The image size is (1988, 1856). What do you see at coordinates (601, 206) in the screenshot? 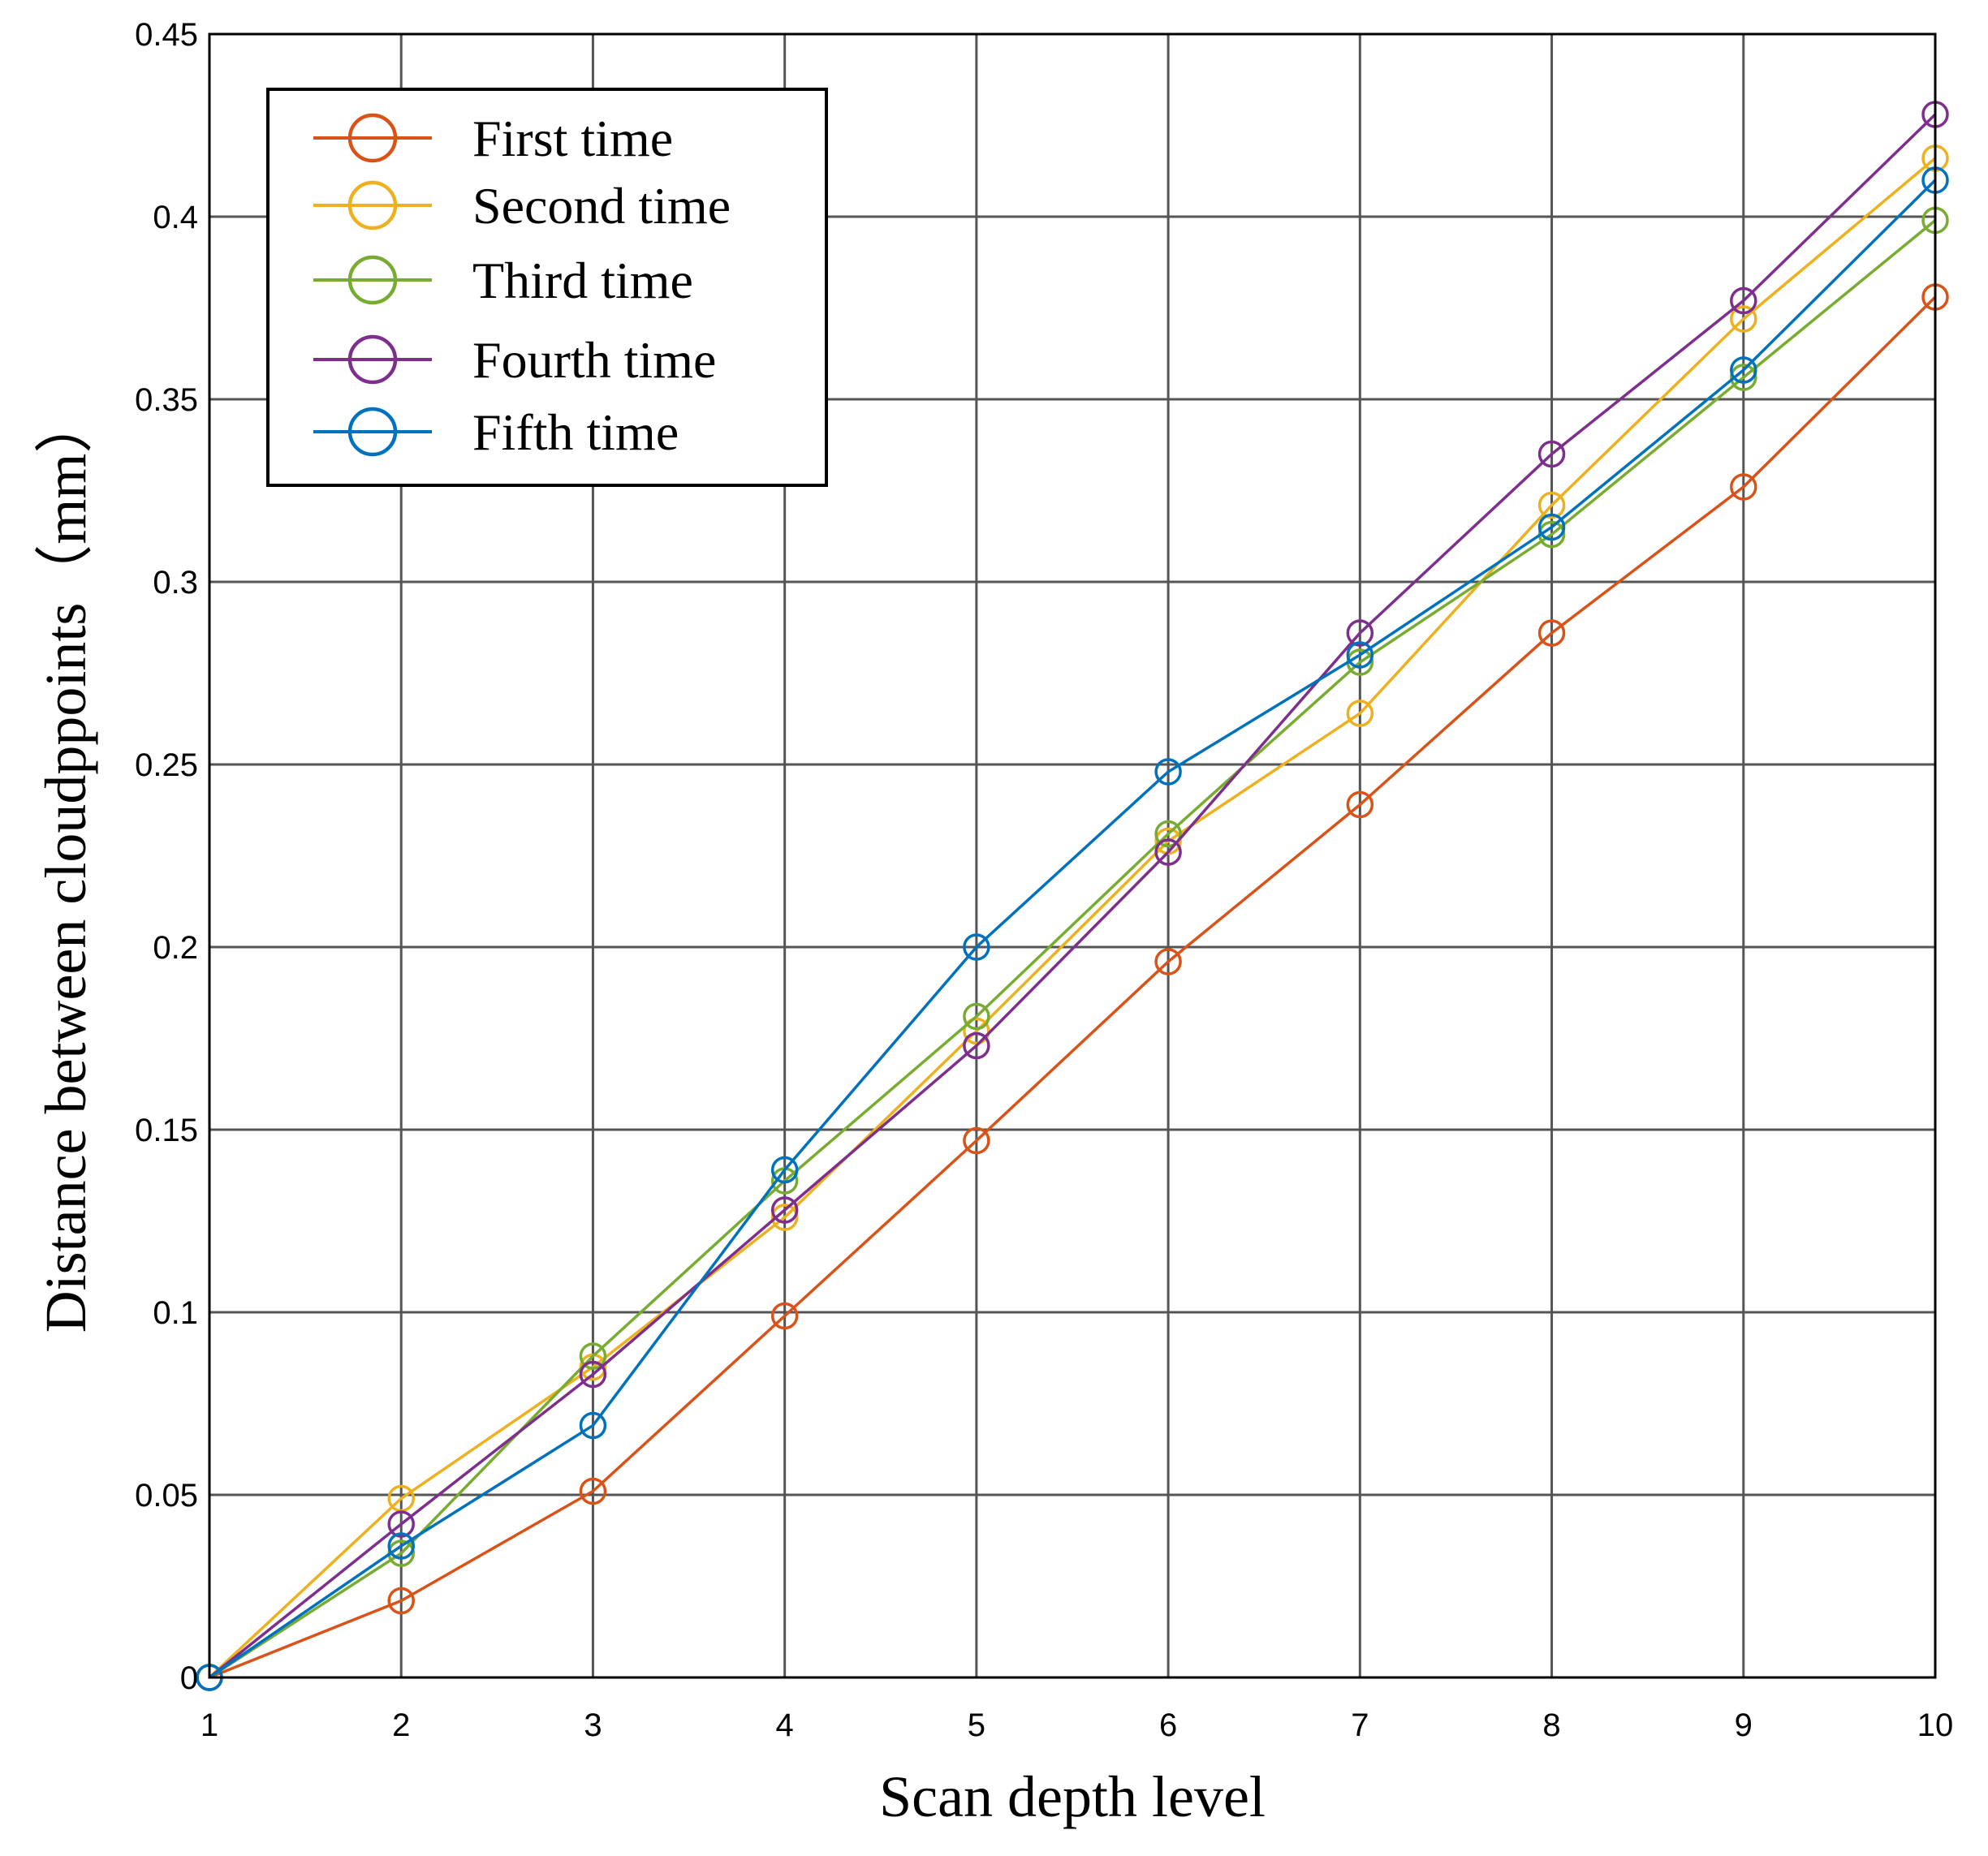
I see `legend-label: Second time` at bounding box center [601, 206].